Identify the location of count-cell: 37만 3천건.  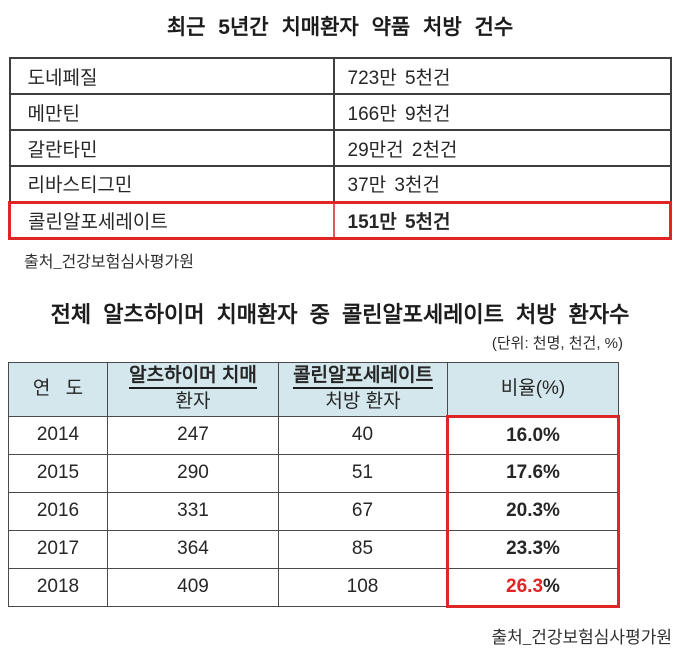
(502, 184).